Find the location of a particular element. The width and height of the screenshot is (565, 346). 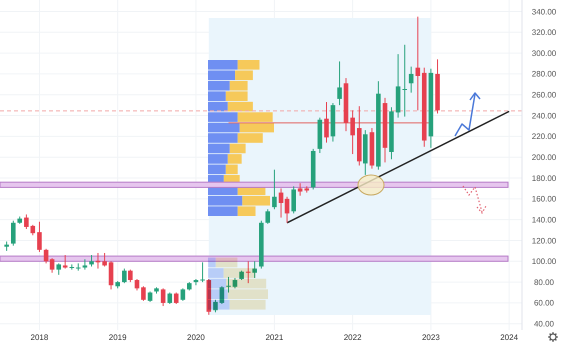

y-tick-label: 280.00 is located at coordinates (544, 74).